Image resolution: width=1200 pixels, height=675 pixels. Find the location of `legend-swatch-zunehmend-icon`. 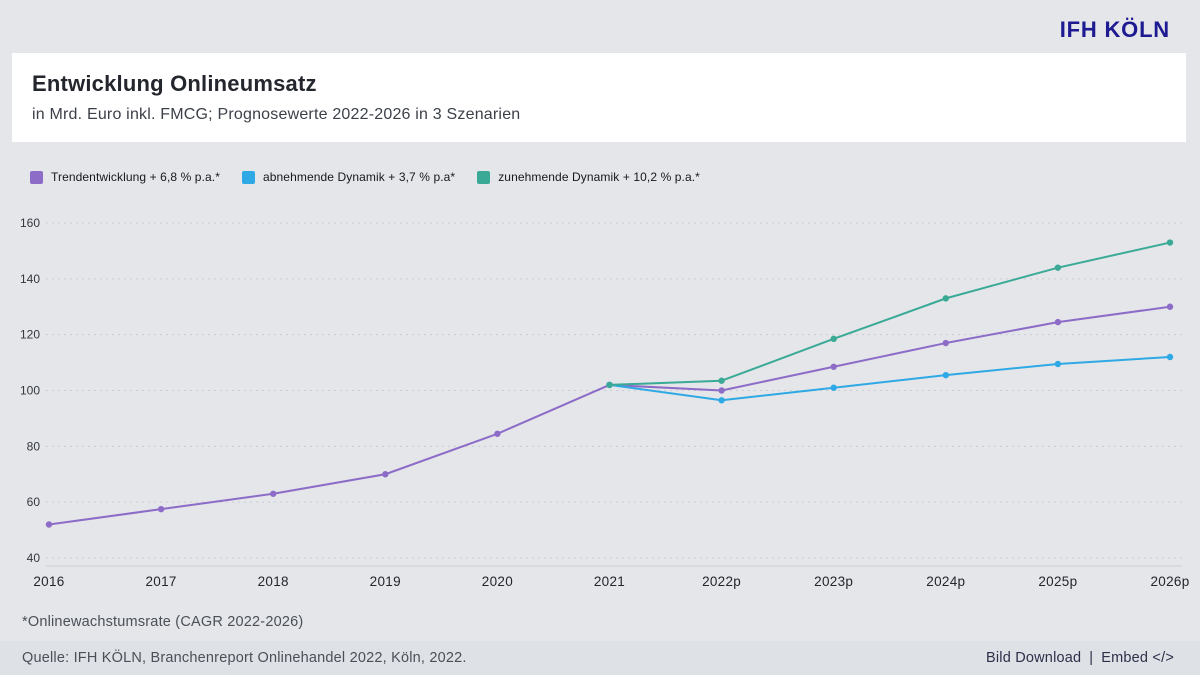

legend-swatch-zunehmend-icon is located at coordinates (484, 177).